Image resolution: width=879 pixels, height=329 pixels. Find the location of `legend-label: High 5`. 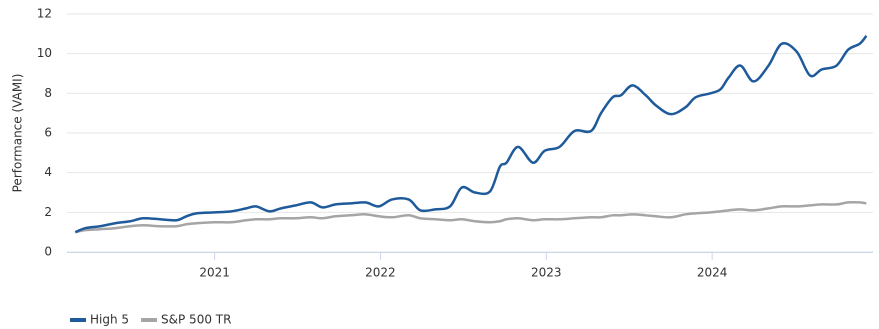

legend-label: High 5 is located at coordinates (109, 320).